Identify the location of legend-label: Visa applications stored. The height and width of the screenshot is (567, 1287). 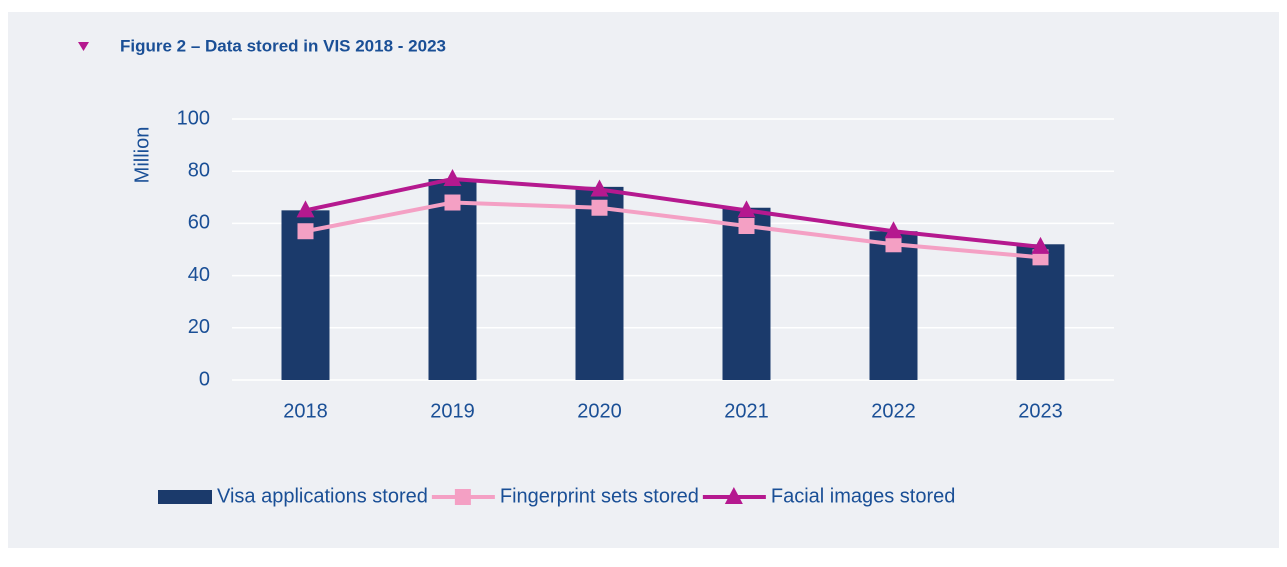
(322, 496).